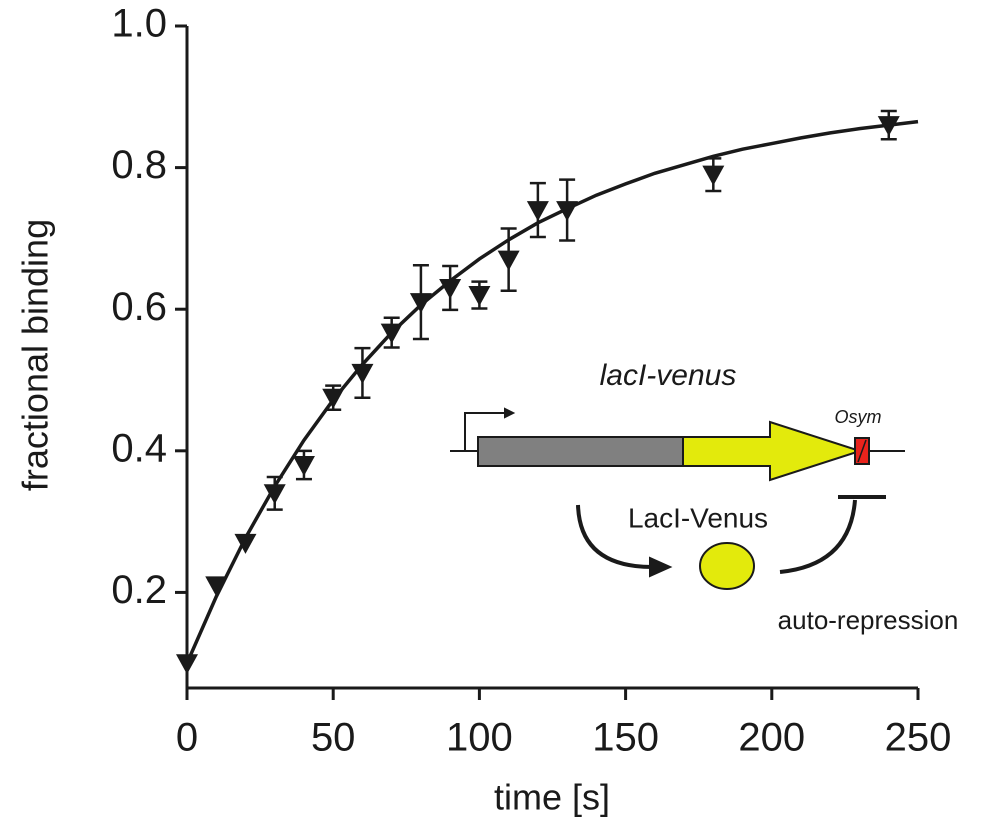  What do you see at coordinates (484, 431) in the screenshot?
I see `promoter` at bounding box center [484, 431].